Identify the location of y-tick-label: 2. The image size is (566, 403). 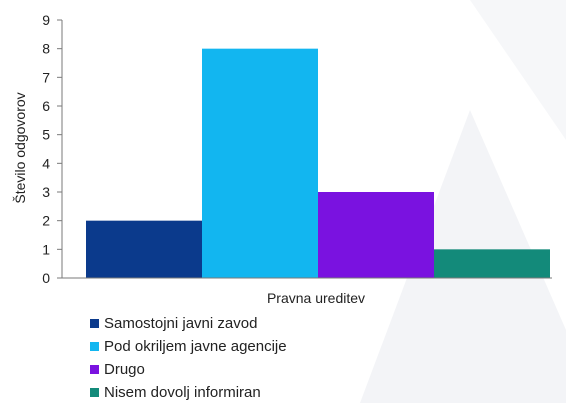
(46, 221).